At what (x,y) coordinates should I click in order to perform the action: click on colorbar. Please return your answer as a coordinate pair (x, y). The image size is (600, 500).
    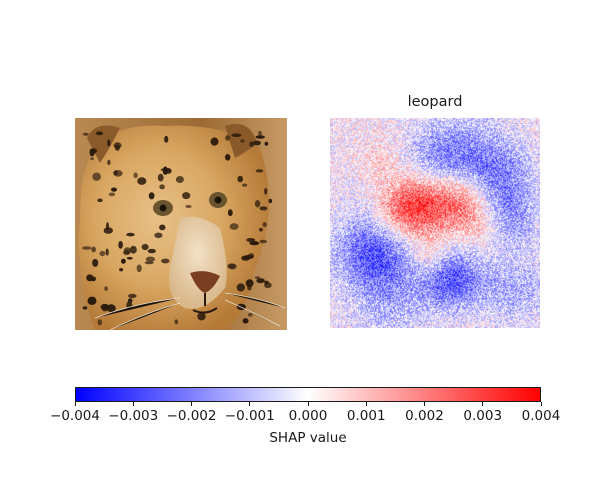
    Looking at the image, I should click on (308, 394).